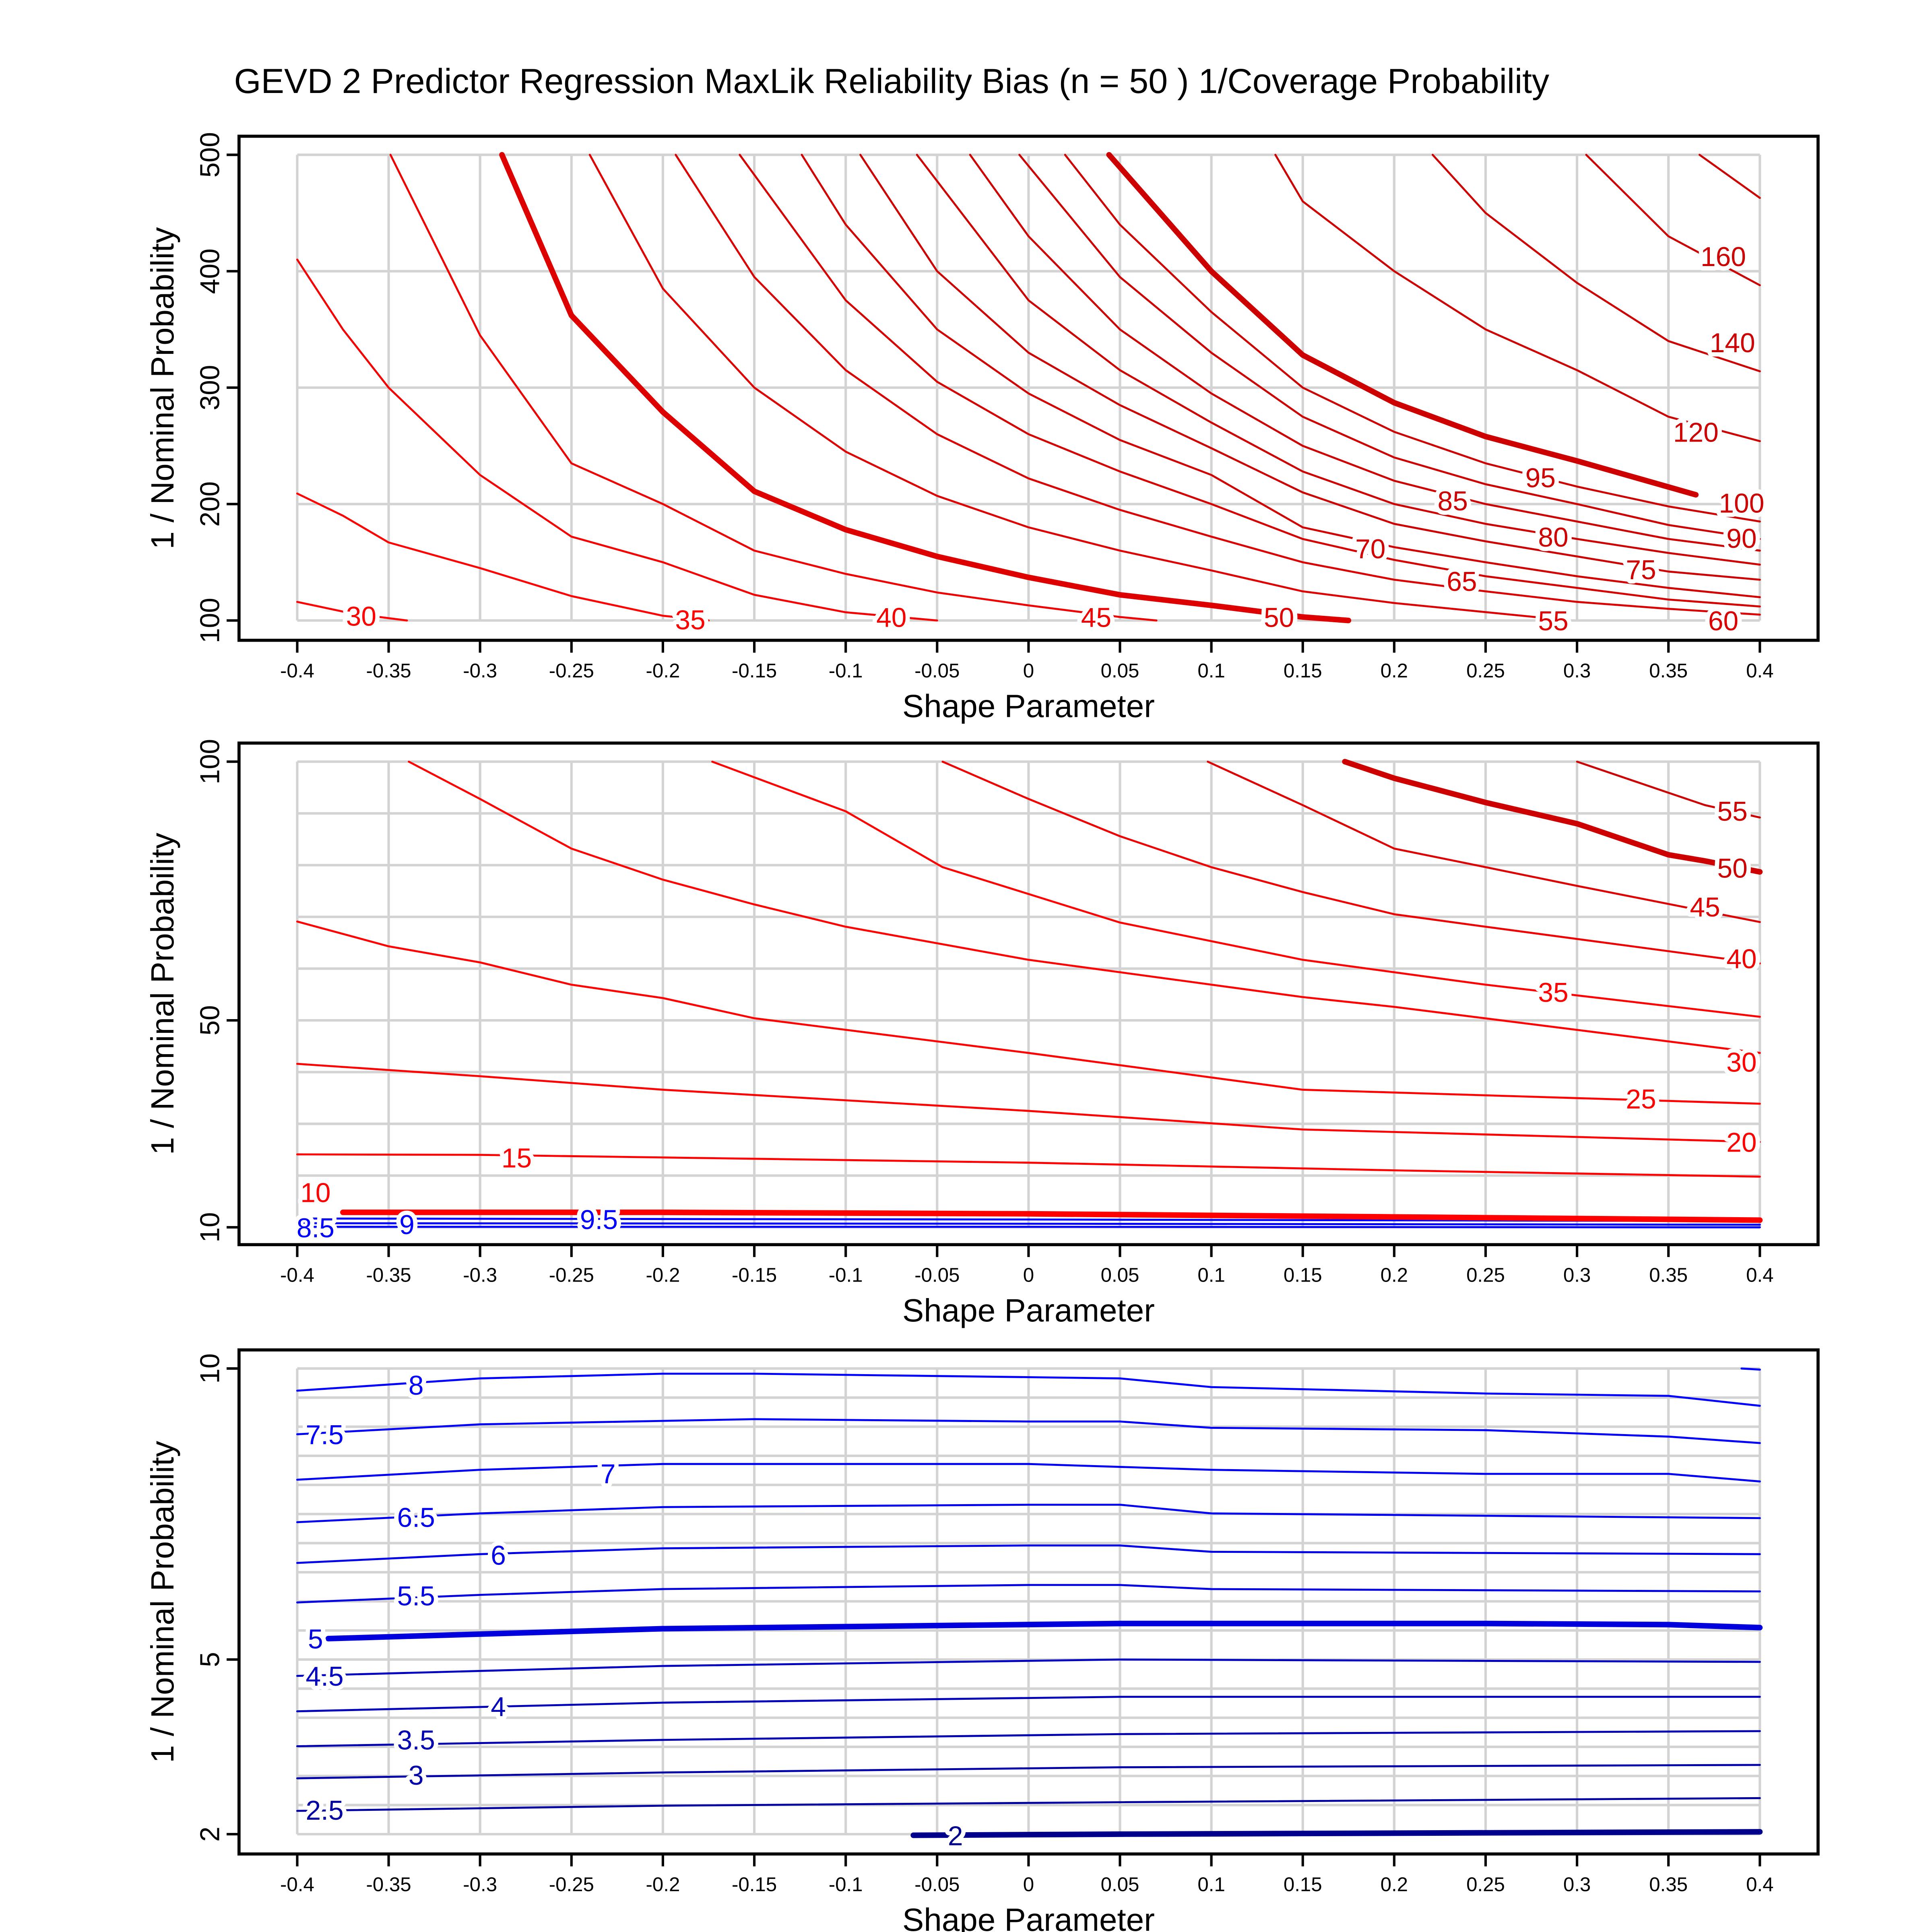 Image resolution: width=1932 pixels, height=1932 pixels. Describe the element at coordinates (210, 271) in the screenshot. I see `y-tick-label: 400` at that location.